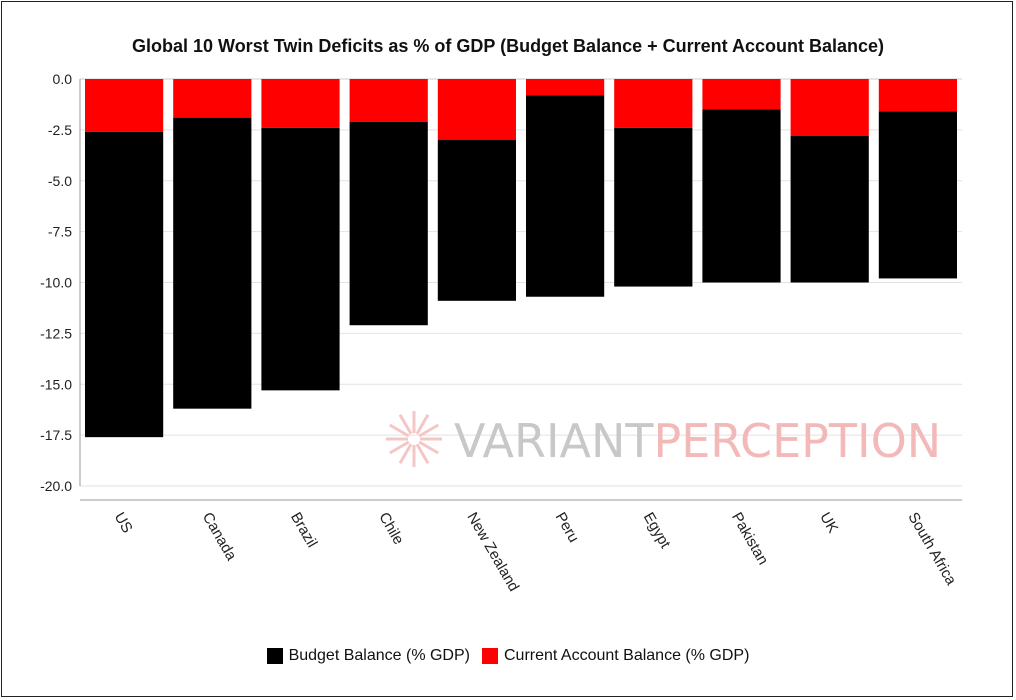  Describe the element at coordinates (303, 530) in the screenshot. I see `x-tick-label: Brazil` at that location.